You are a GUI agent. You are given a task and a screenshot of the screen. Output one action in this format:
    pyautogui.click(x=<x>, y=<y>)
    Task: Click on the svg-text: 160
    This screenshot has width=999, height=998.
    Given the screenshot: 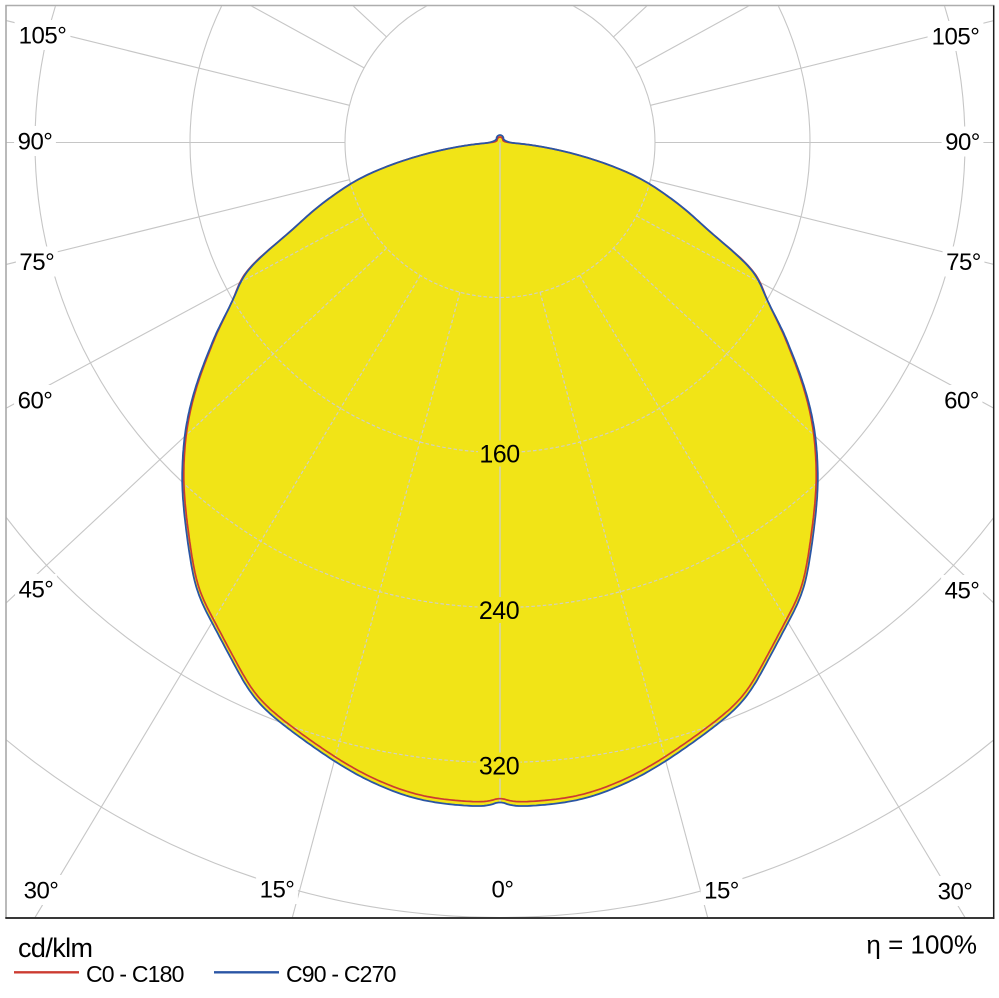 What is the action you would take?
    pyautogui.click(x=499, y=454)
    